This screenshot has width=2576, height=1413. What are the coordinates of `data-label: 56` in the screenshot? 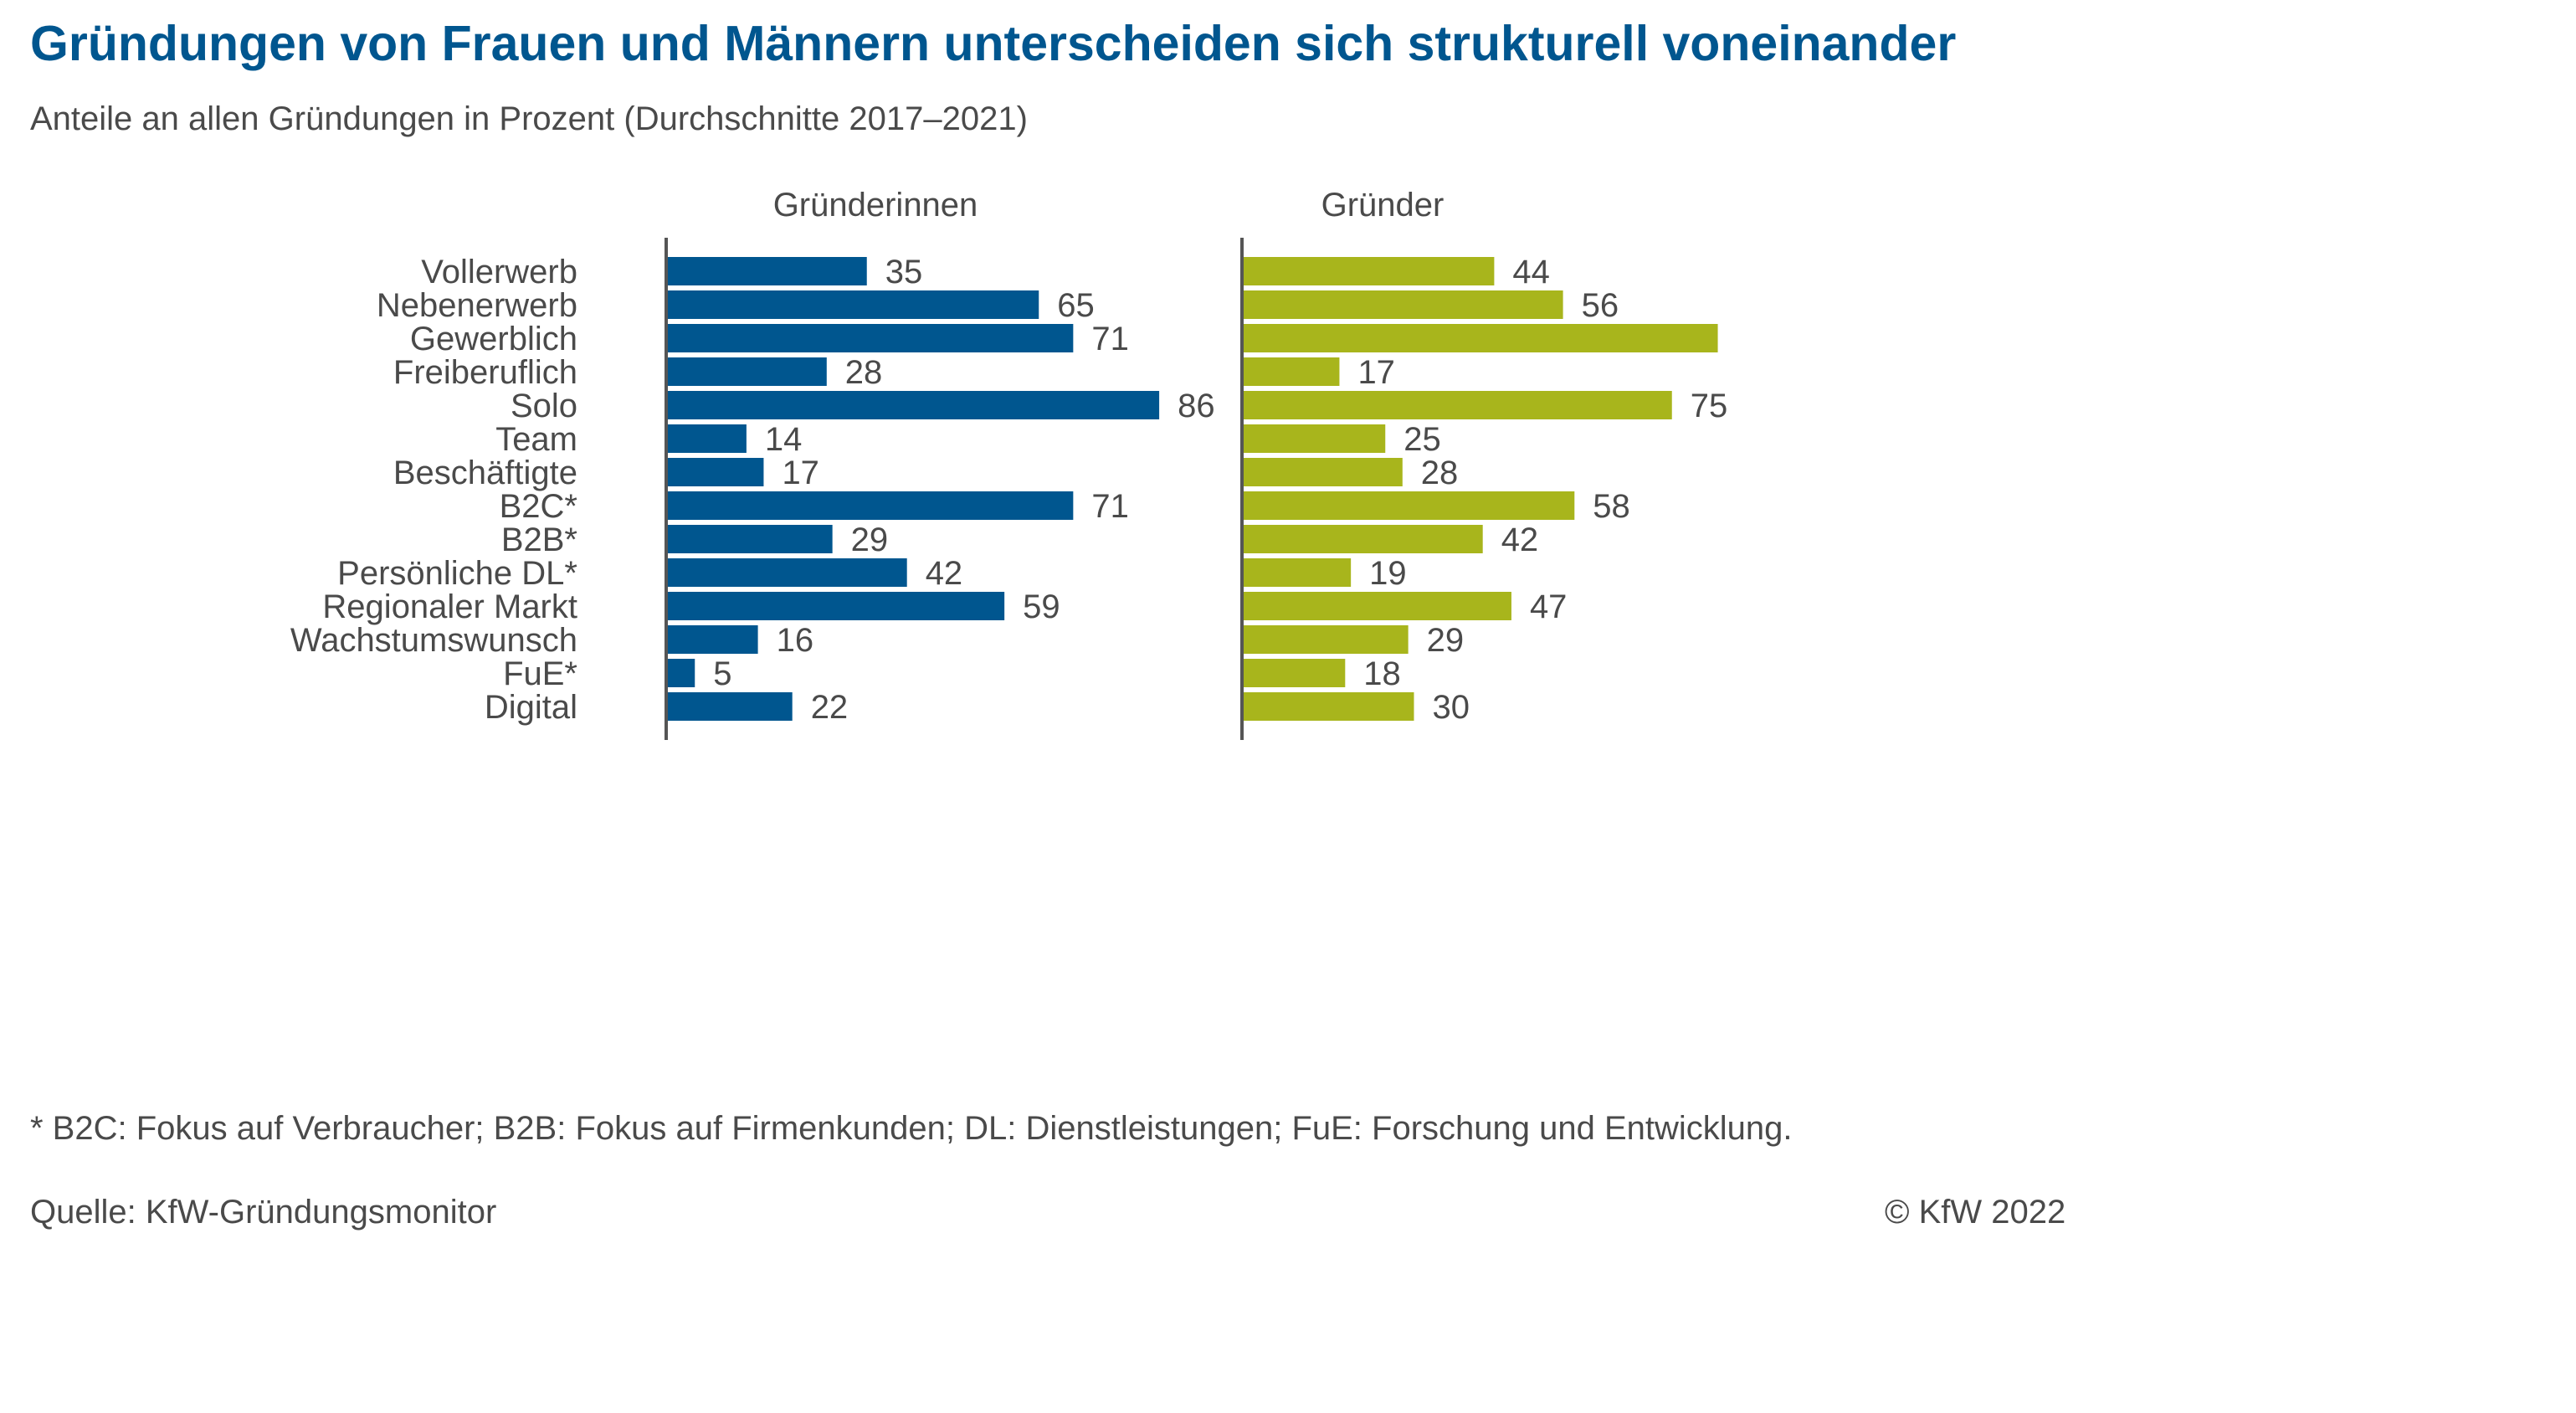 It's located at (1600, 306).